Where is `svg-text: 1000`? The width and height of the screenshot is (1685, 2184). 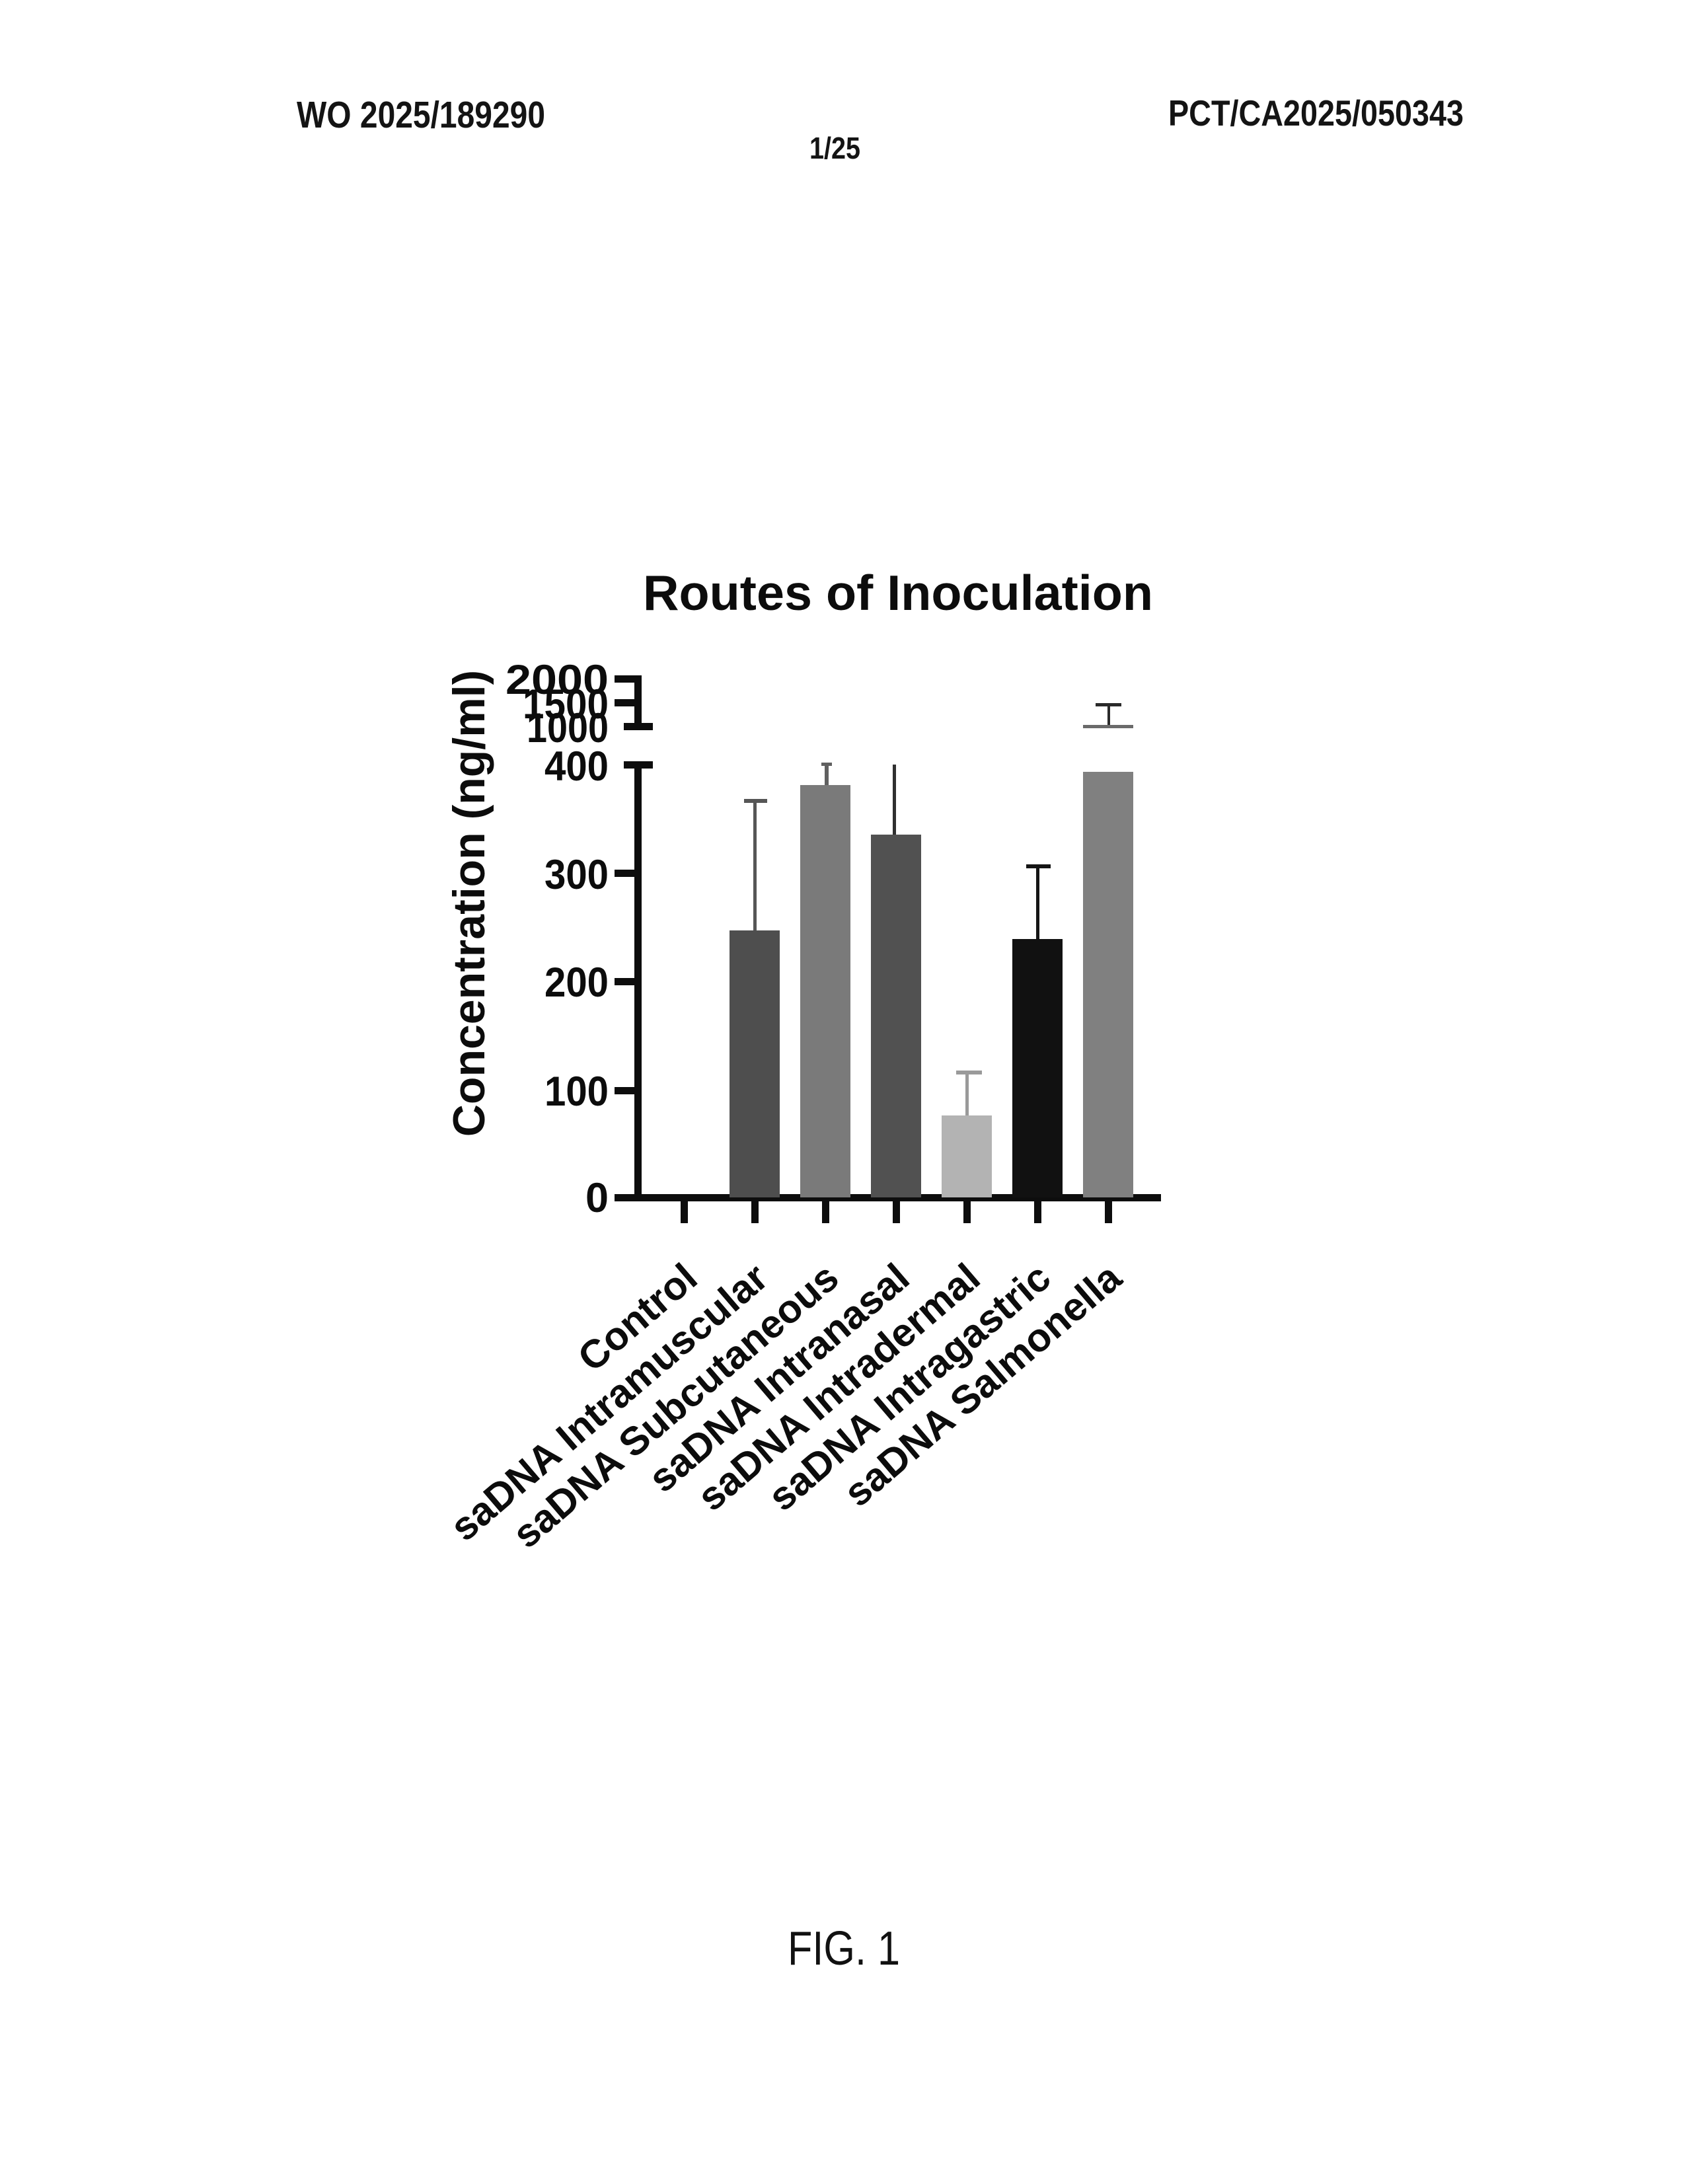 svg-text: 1000 is located at coordinates (568, 728).